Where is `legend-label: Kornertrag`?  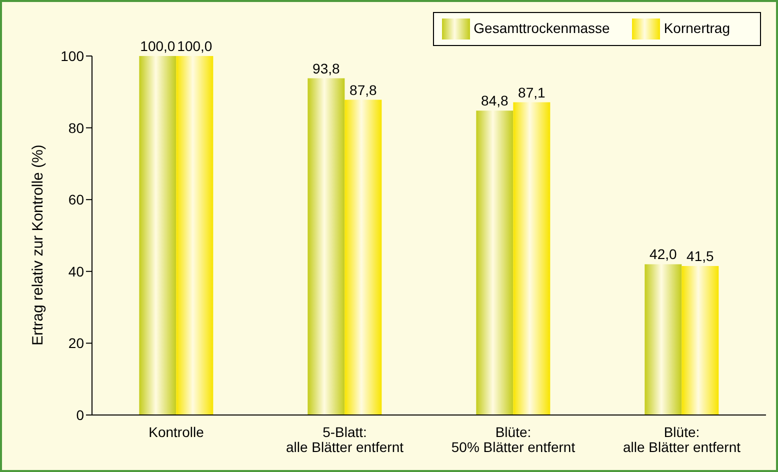
legend-label: Kornertrag is located at coordinates (697, 28).